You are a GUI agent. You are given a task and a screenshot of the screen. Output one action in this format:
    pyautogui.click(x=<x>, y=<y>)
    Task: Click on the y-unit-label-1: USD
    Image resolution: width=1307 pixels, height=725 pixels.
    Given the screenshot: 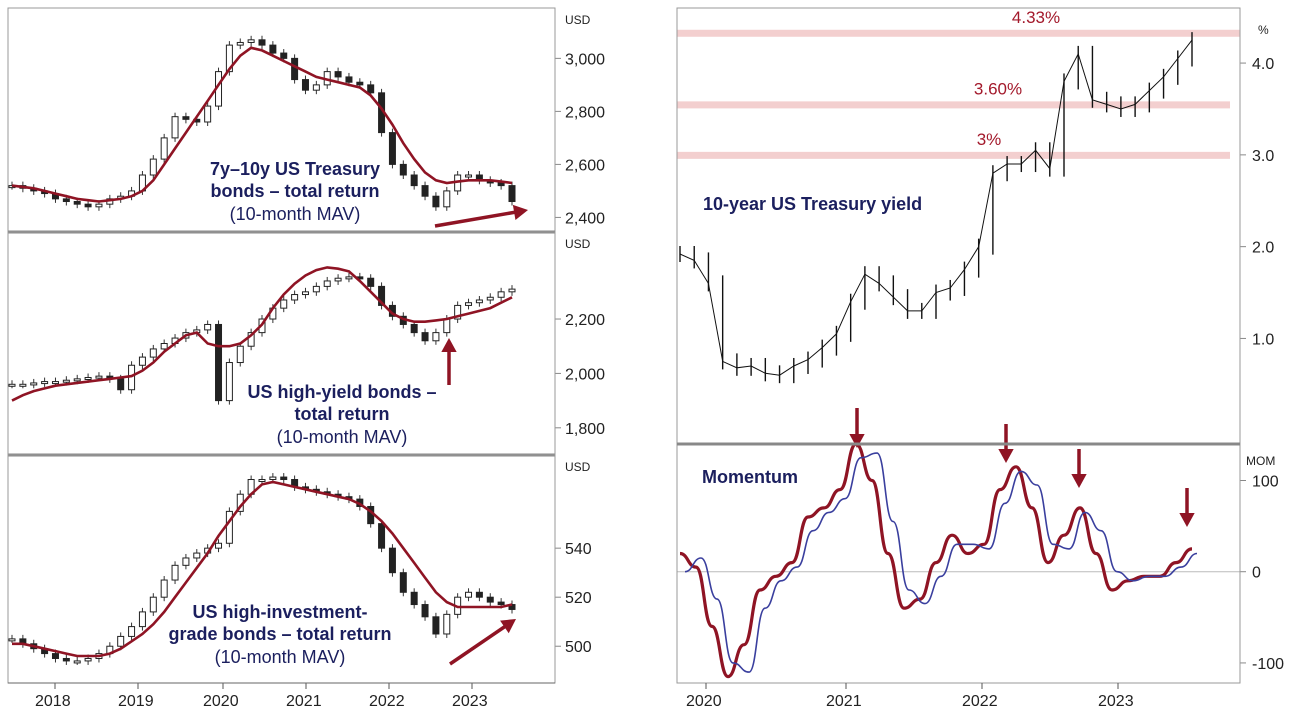 What is the action you would take?
    pyautogui.click(x=578, y=244)
    